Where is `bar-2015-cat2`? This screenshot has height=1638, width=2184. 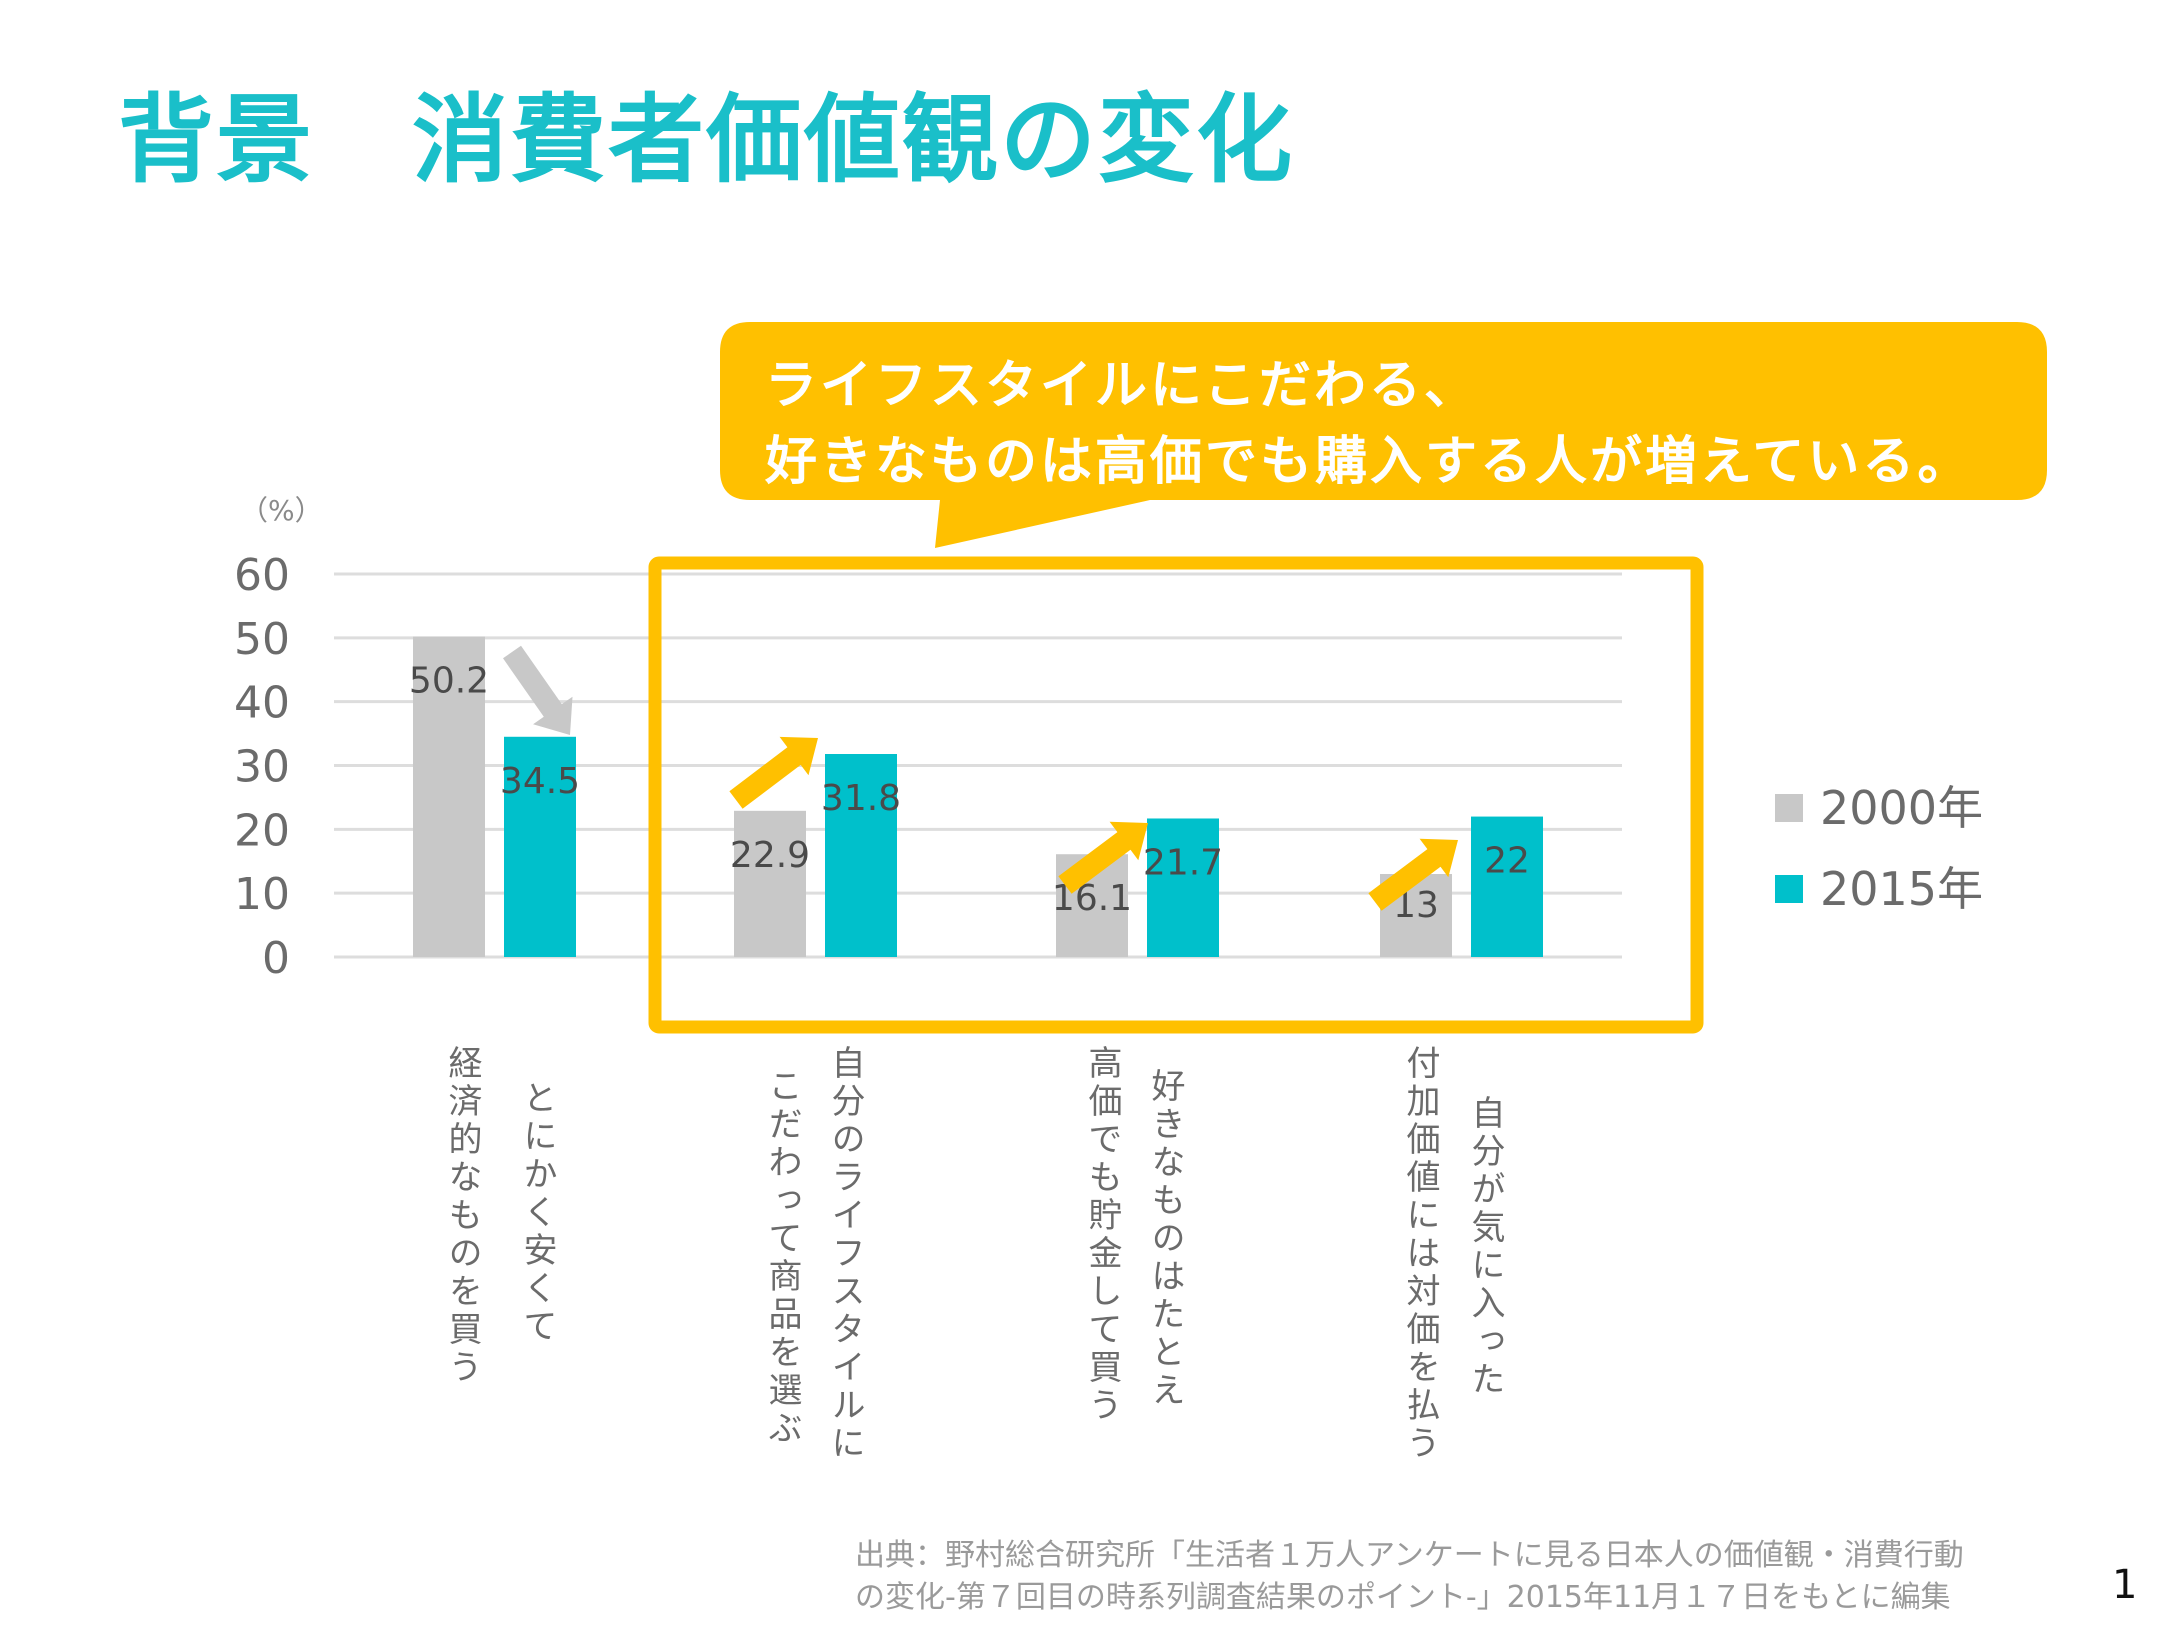 bar-2015-cat2 is located at coordinates (861, 855).